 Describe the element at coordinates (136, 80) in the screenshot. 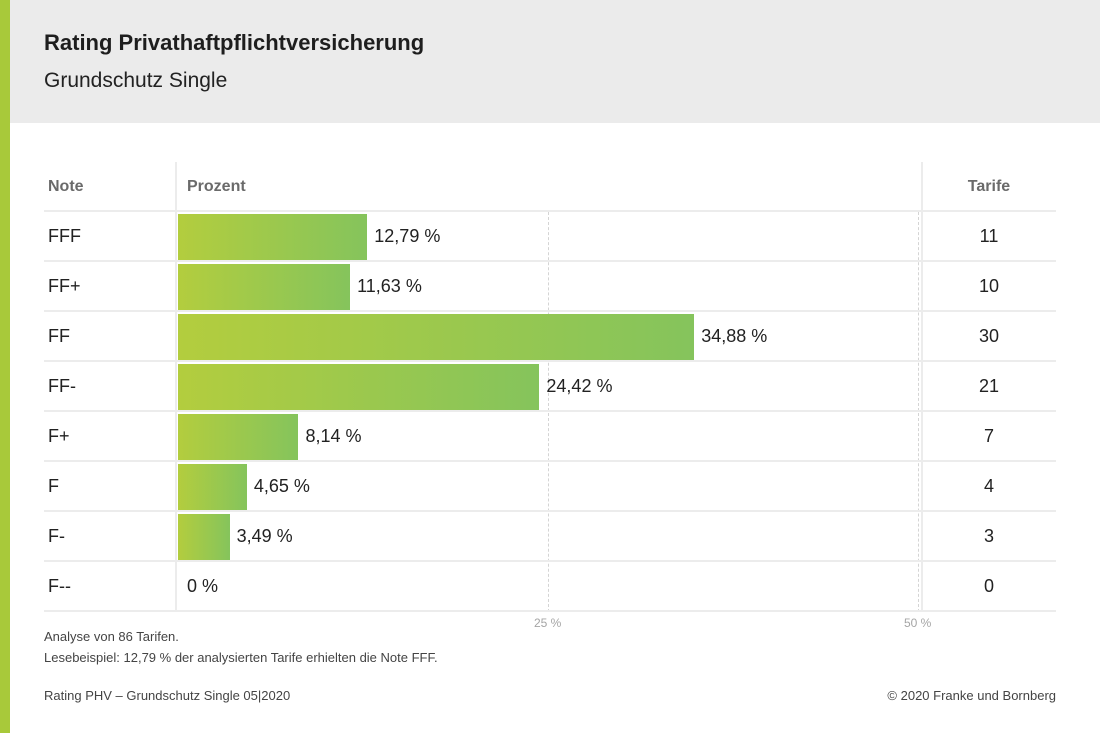

I see `chart-subtitle: Grundschutz Single` at that location.